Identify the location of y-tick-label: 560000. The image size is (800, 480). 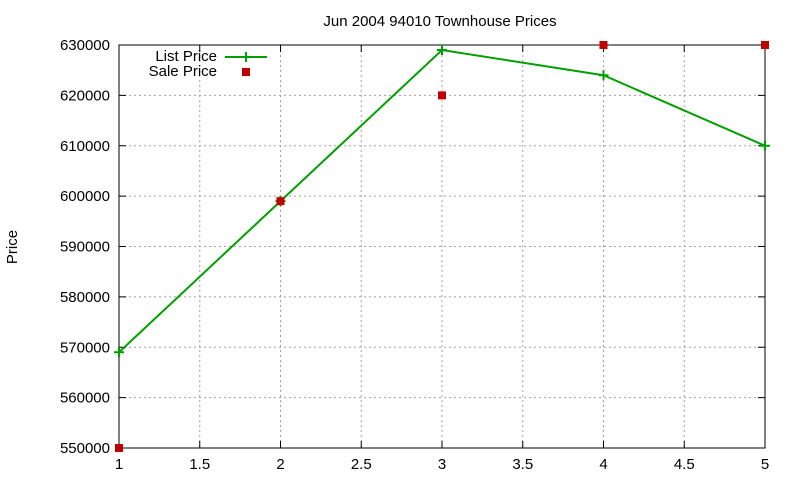
(85, 398).